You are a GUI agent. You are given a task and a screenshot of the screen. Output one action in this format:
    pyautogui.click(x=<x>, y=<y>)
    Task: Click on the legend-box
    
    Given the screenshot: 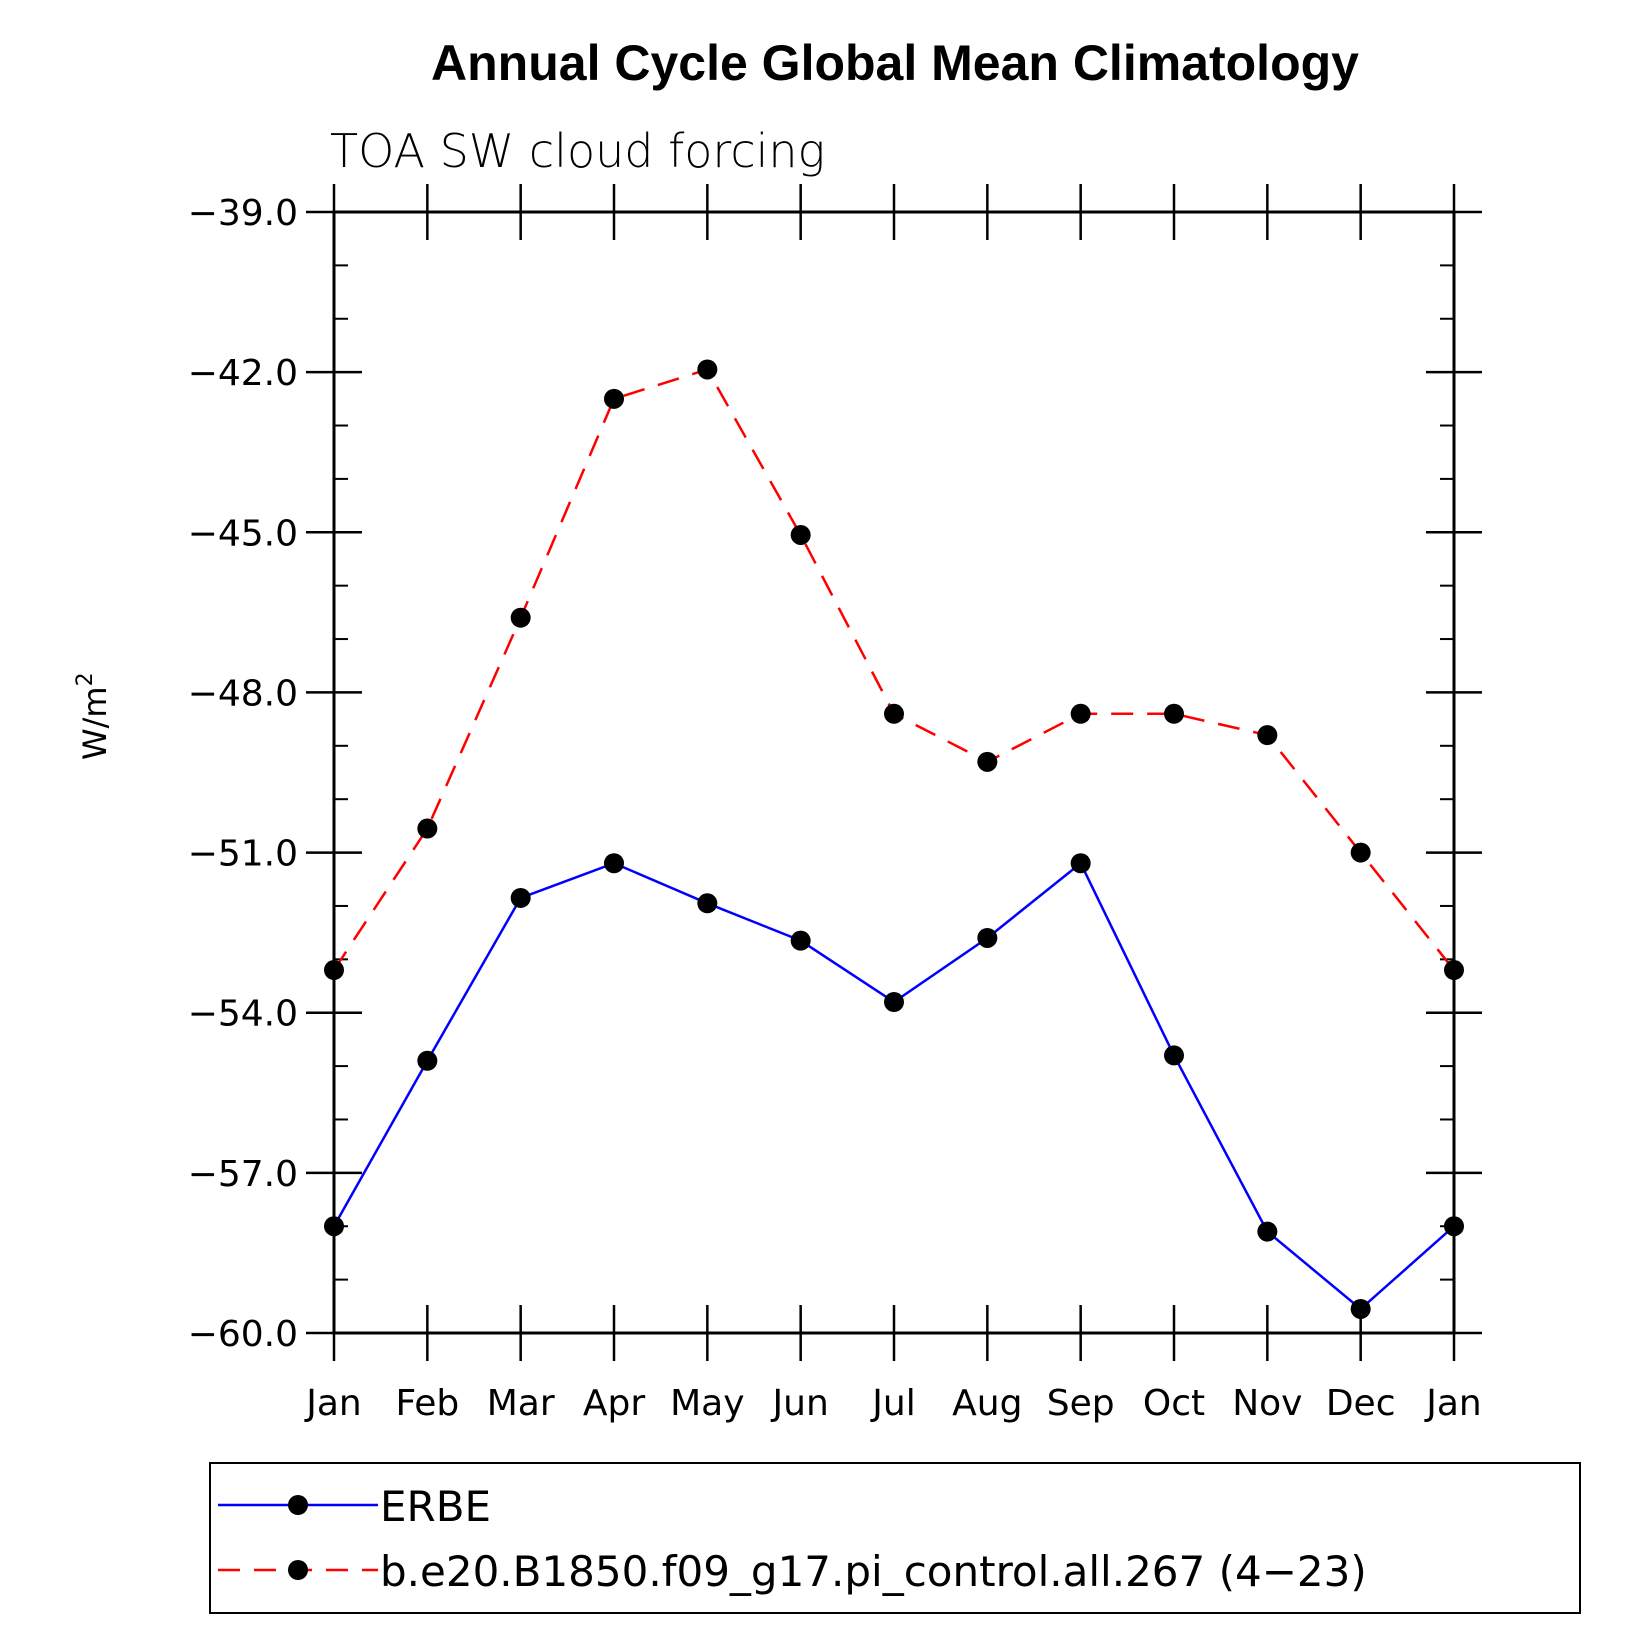 What is the action you would take?
    pyautogui.click(x=895, y=1538)
    